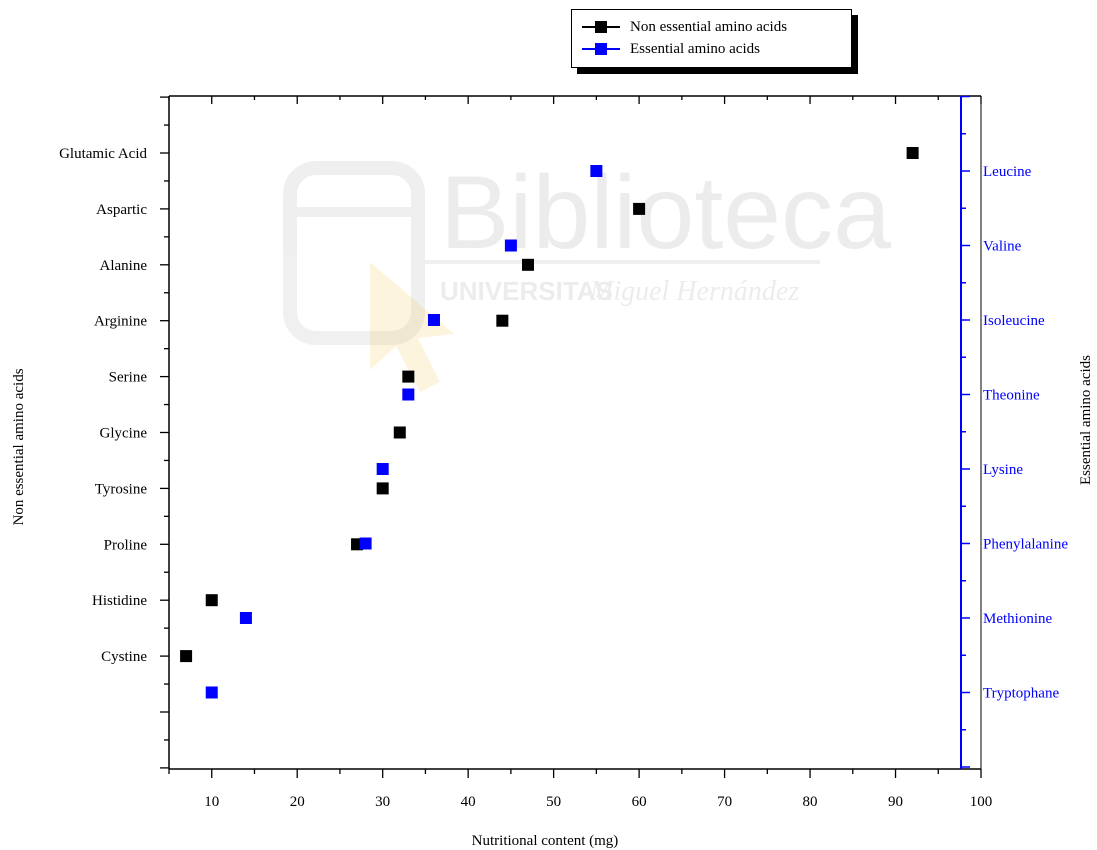 The width and height of the screenshot is (1097, 850). What do you see at coordinates (120, 322) in the screenshot?
I see `y-tick-label-left: Arginine` at bounding box center [120, 322].